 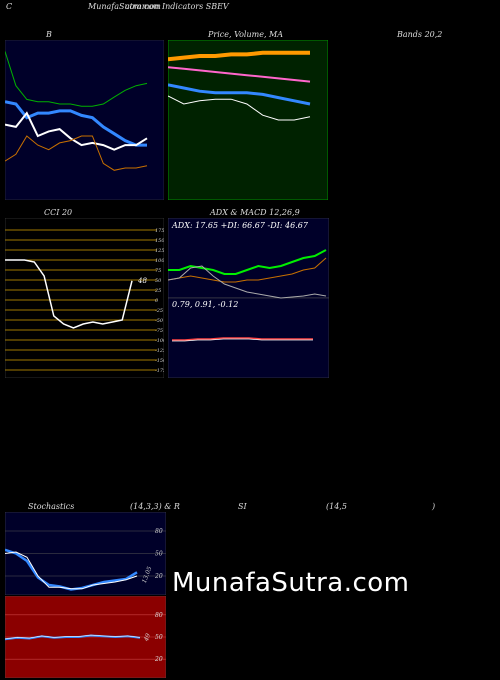 What do you see at coordinates (159, 637) in the screenshot?
I see `rsi-tick-label: 50` at bounding box center [159, 637].